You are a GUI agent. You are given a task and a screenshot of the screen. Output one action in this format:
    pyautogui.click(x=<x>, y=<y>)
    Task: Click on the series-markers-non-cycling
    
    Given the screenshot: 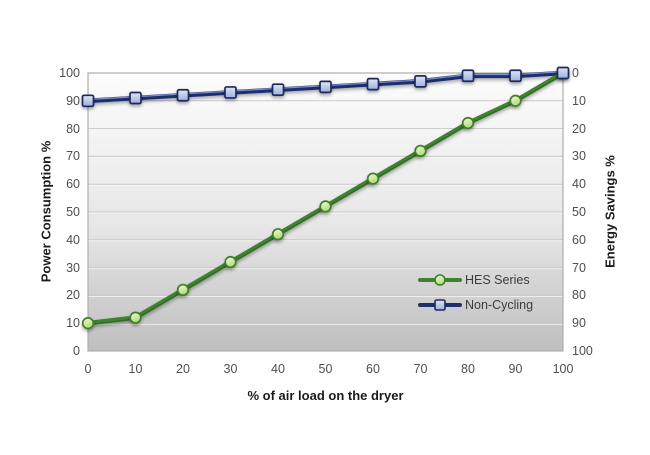 What is the action you would take?
    pyautogui.click(x=325, y=87)
    